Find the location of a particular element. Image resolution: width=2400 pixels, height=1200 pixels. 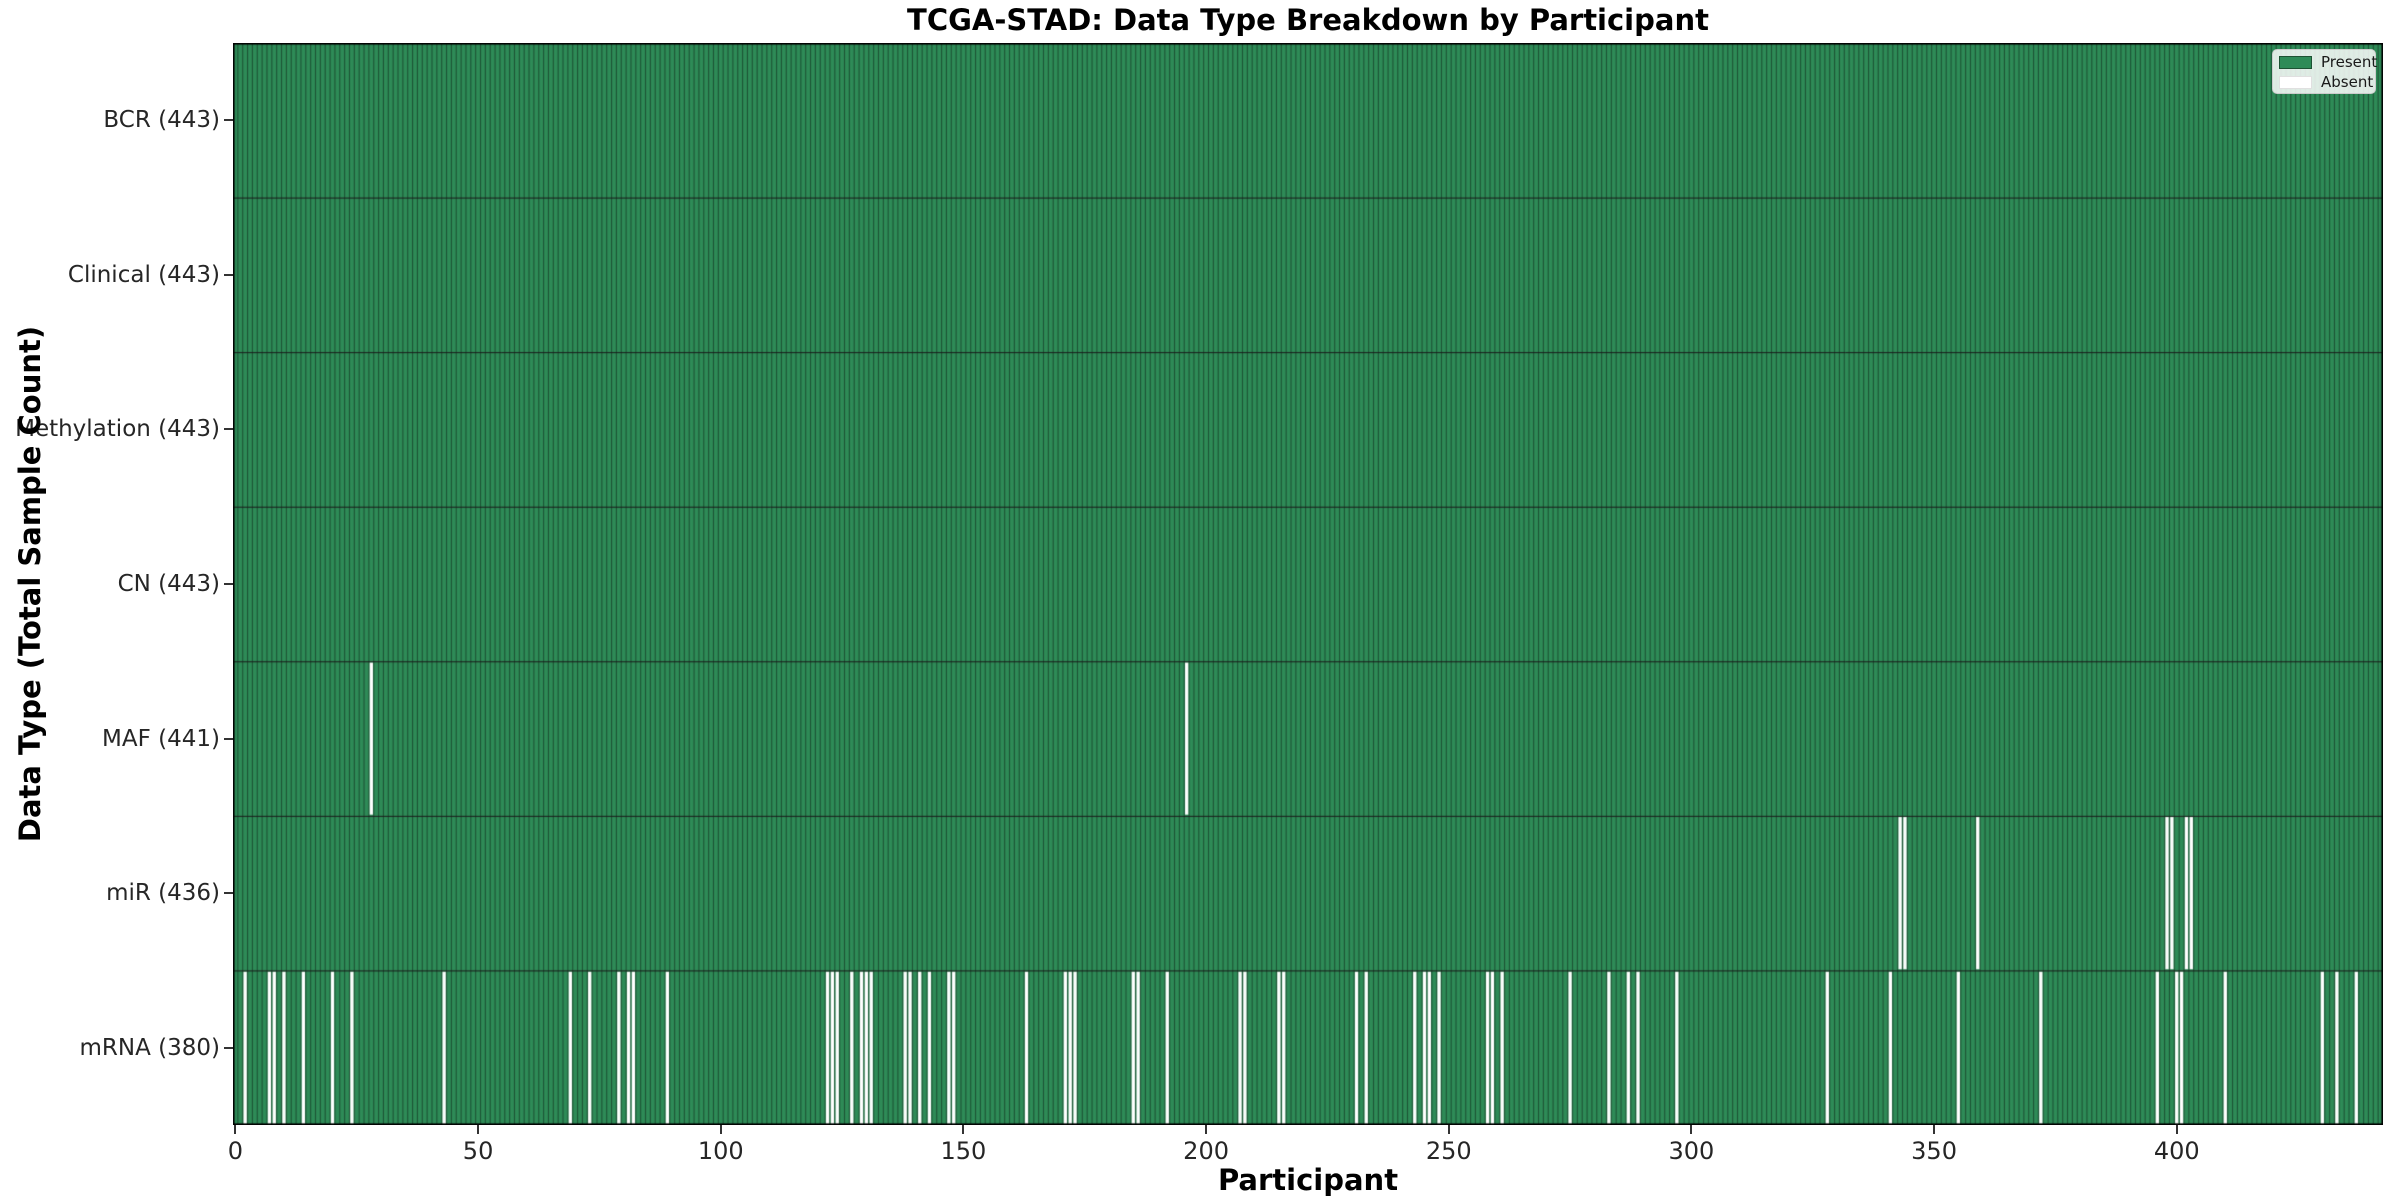

y-tick-label: miR (436) is located at coordinates (163, 893).